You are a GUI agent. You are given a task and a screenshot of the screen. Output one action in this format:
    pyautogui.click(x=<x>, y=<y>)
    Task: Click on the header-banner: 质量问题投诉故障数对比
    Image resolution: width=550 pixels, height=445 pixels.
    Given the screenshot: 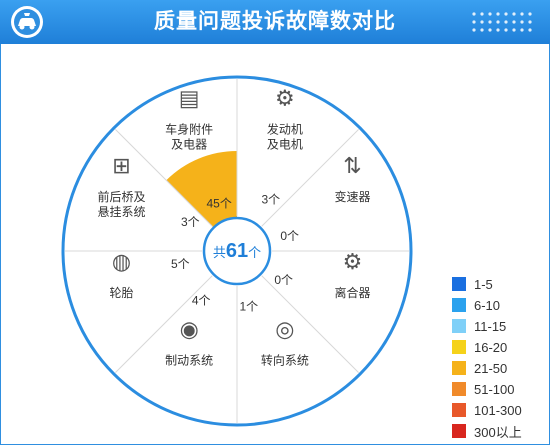 What is the action you would take?
    pyautogui.click(x=275, y=22)
    